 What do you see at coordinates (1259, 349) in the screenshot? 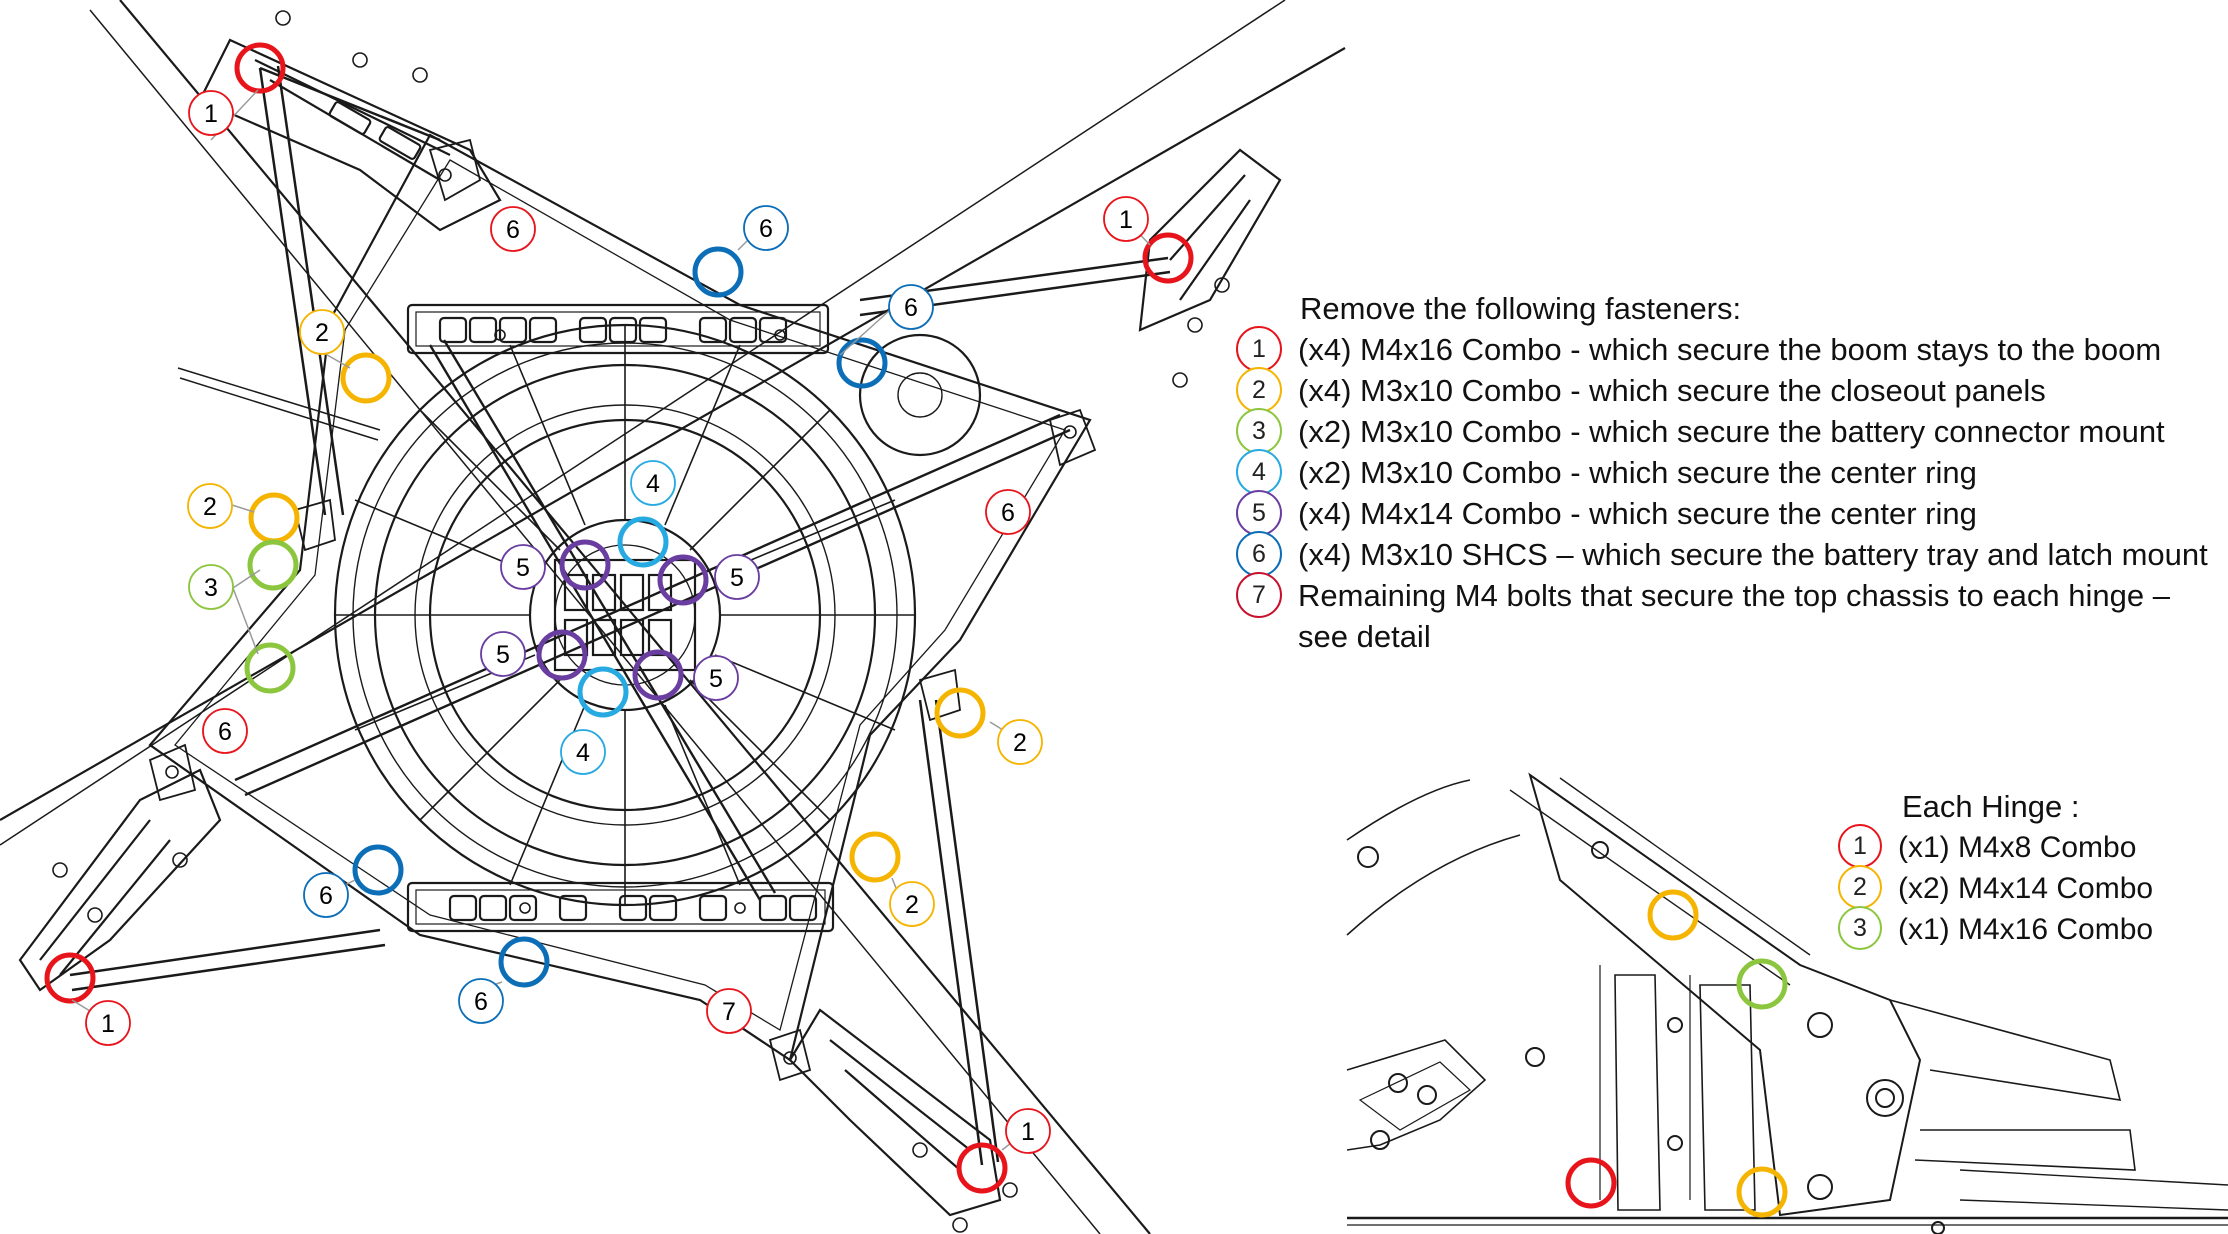
I see `legend-badge: 1` at bounding box center [1259, 349].